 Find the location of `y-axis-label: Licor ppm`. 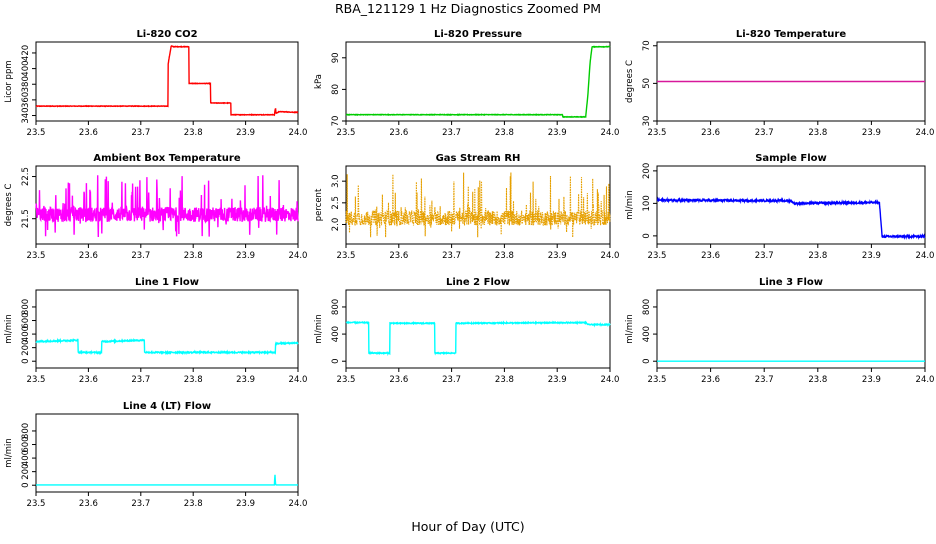

y-axis-label: Licor ppm is located at coordinates (9, 81).